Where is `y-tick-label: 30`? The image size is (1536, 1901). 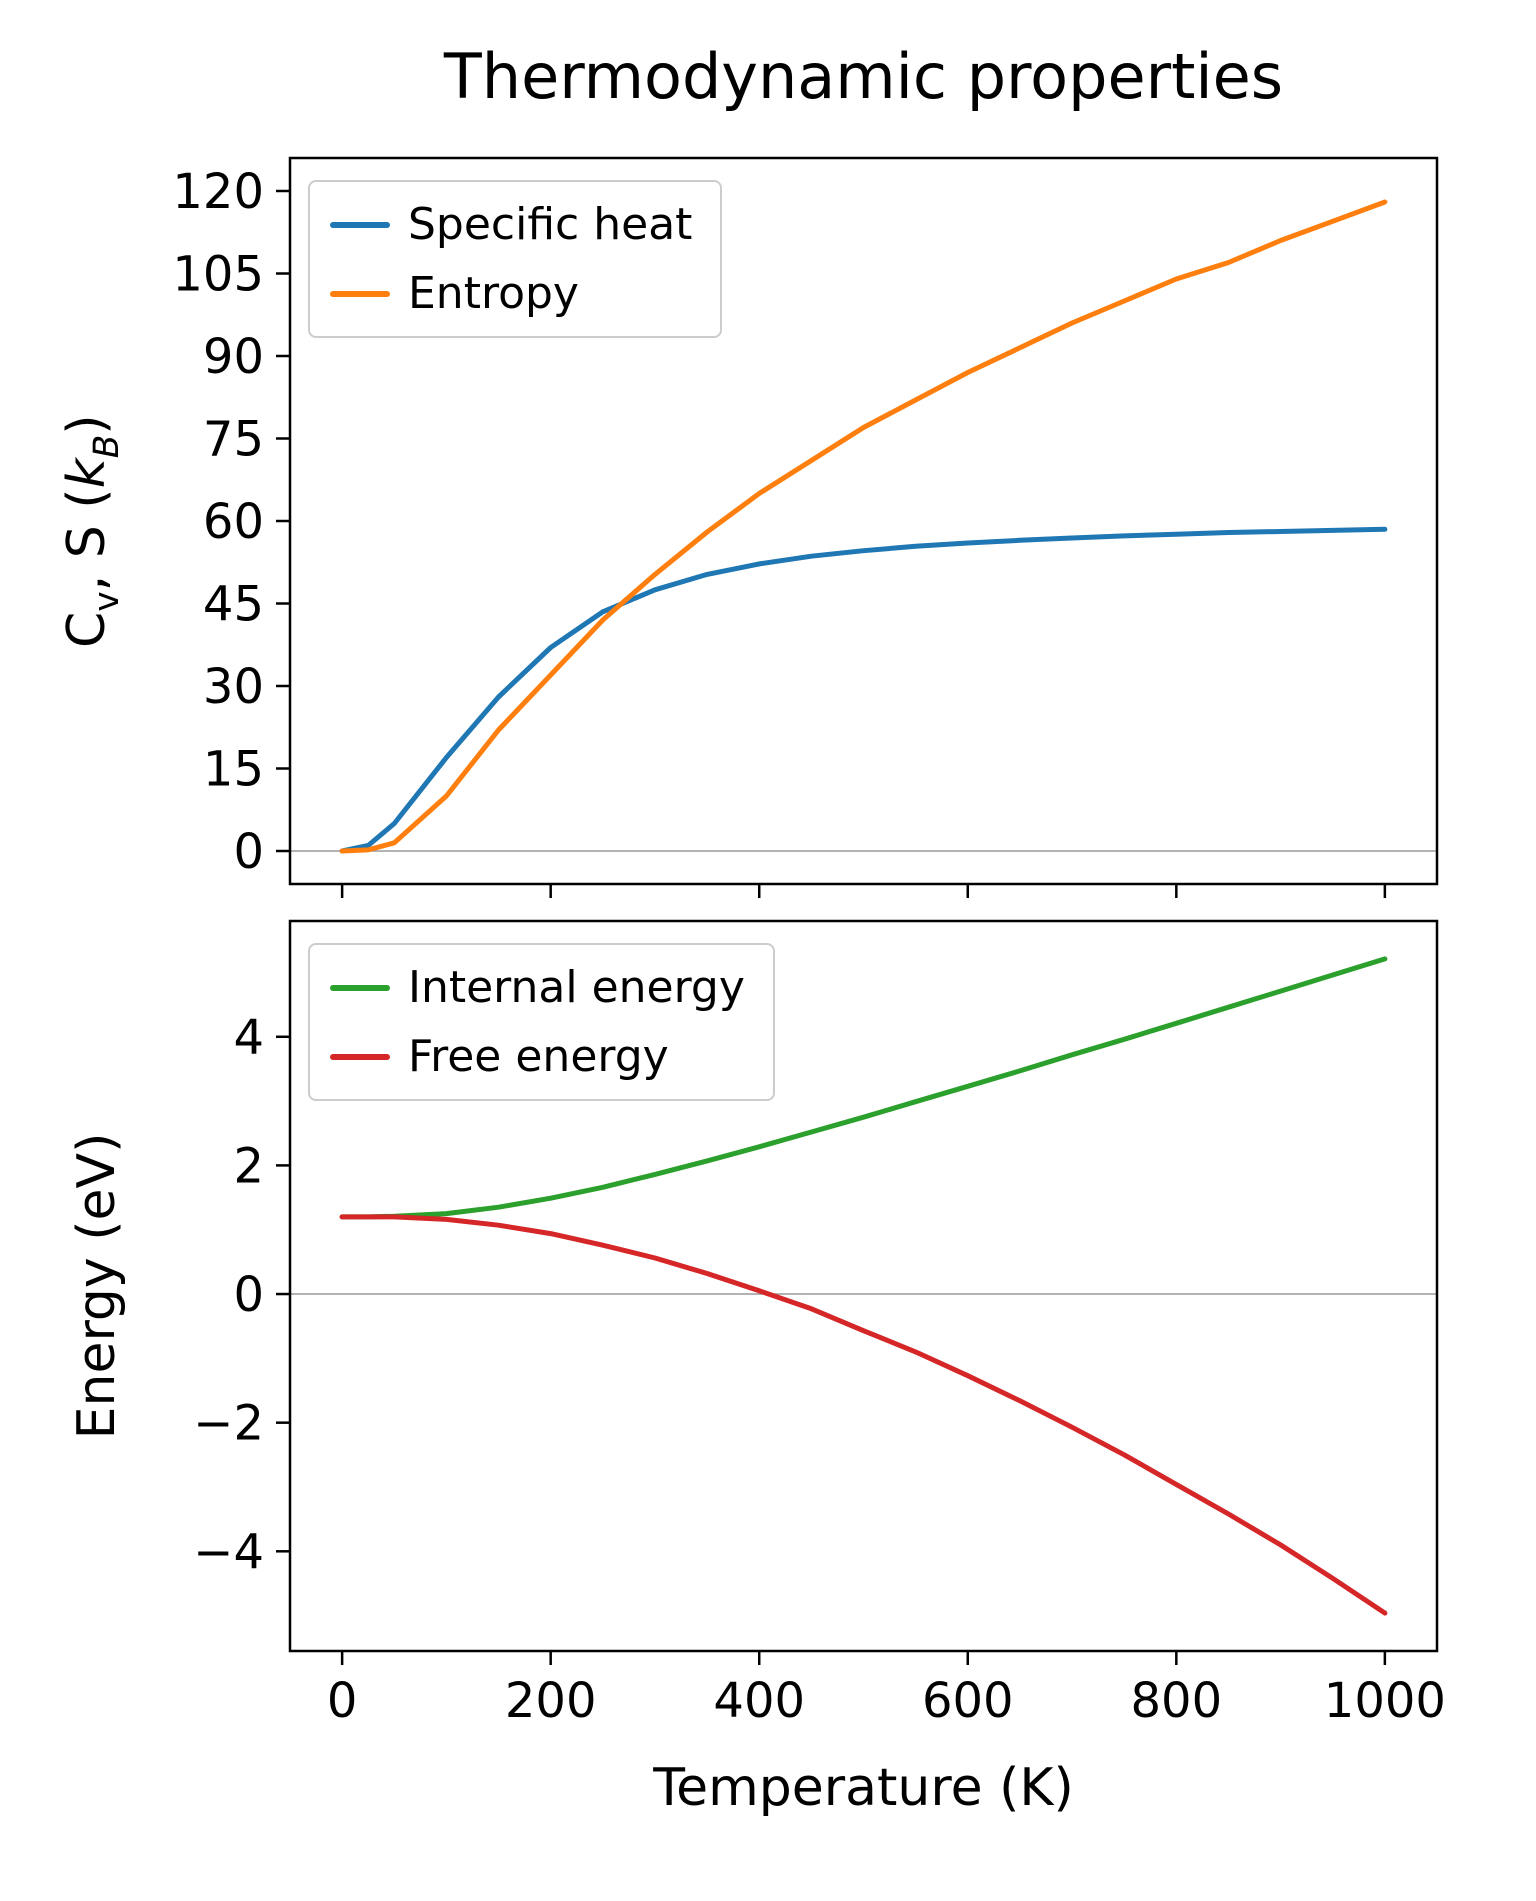
y-tick-label: 30 is located at coordinates (233, 687).